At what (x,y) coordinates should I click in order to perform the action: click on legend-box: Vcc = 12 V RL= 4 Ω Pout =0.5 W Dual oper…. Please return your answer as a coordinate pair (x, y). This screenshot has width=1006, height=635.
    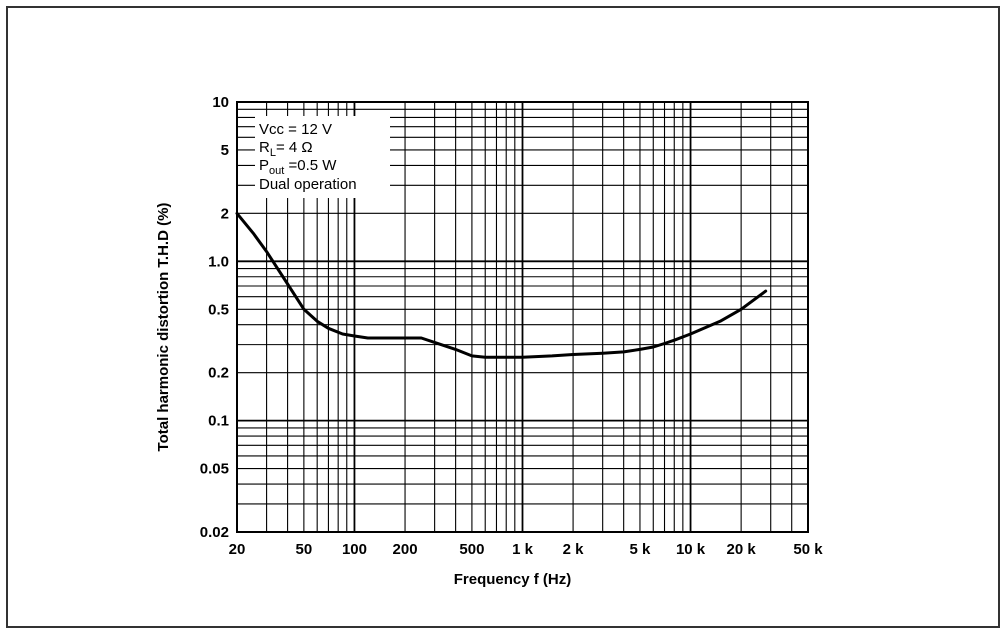
    Looking at the image, I should click on (322, 157).